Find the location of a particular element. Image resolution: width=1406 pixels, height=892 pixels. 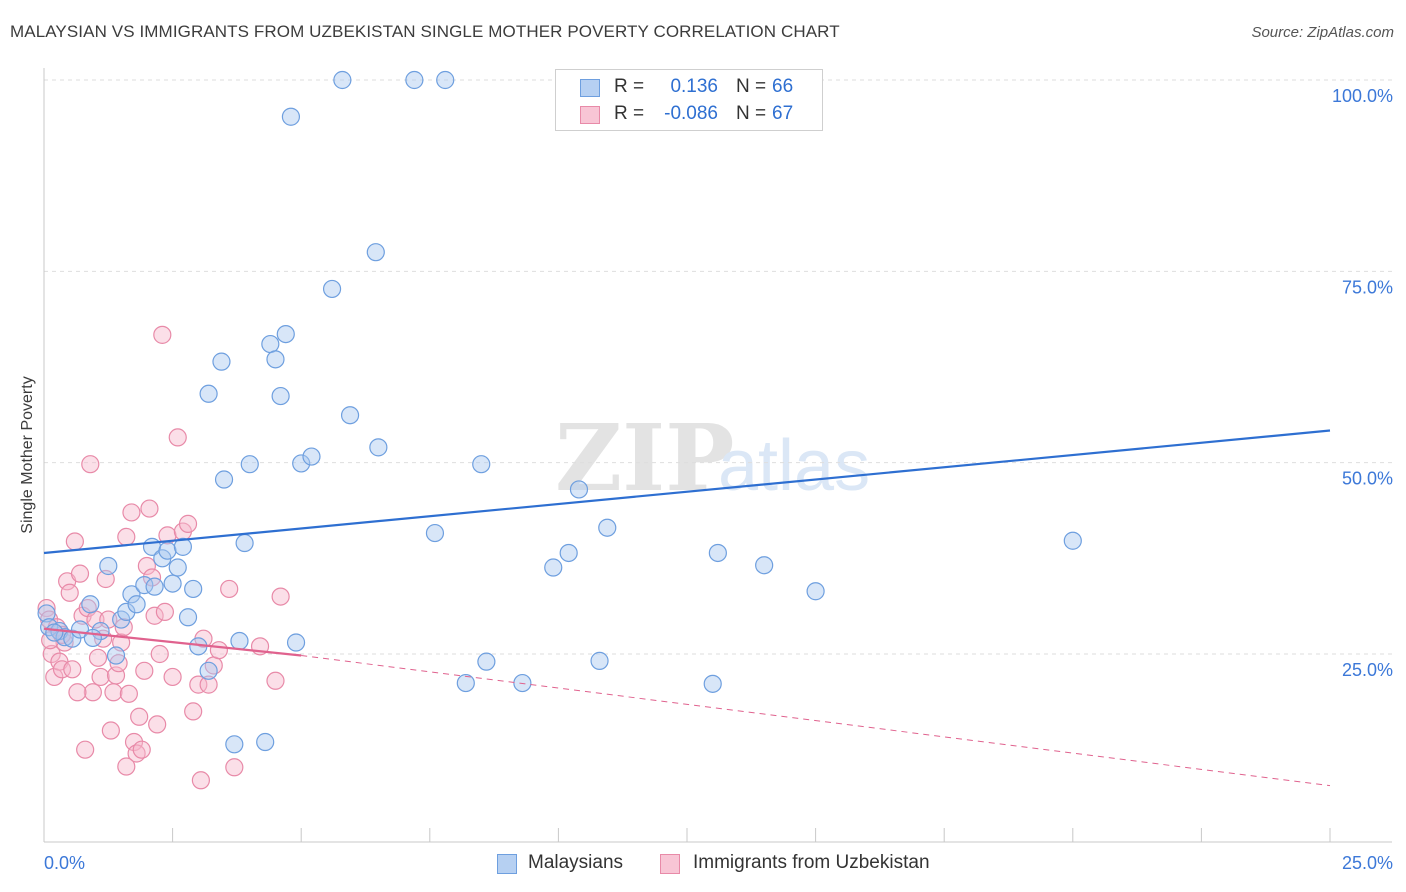

r-value: 0.136 is located at coordinates (694, 86).